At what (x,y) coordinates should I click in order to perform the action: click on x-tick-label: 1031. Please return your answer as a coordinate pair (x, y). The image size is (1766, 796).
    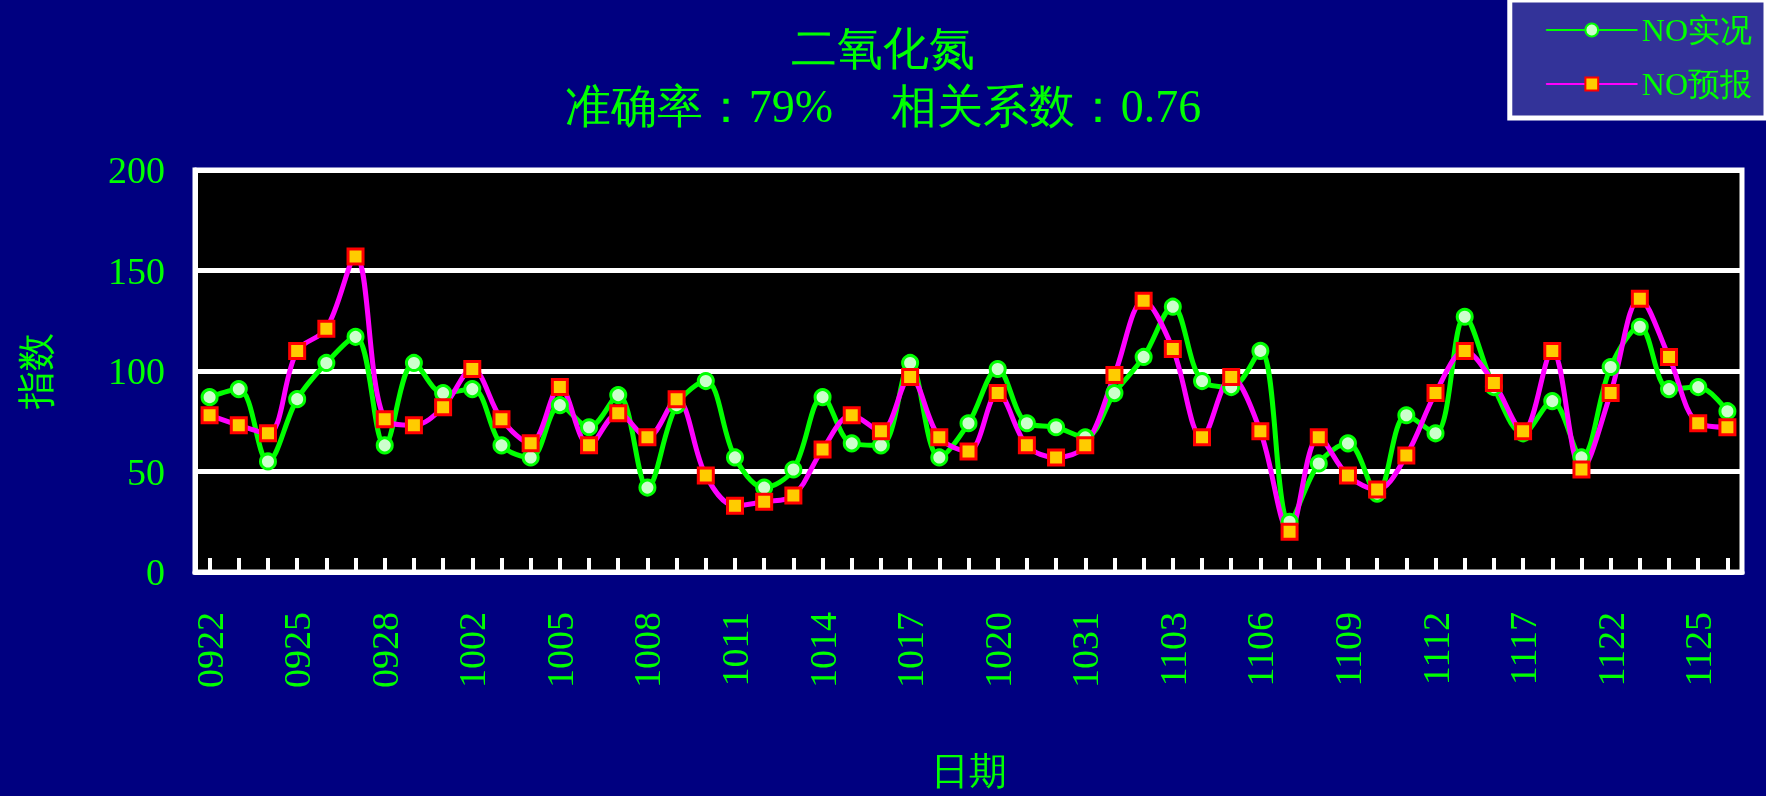
    Looking at the image, I should click on (1085, 650).